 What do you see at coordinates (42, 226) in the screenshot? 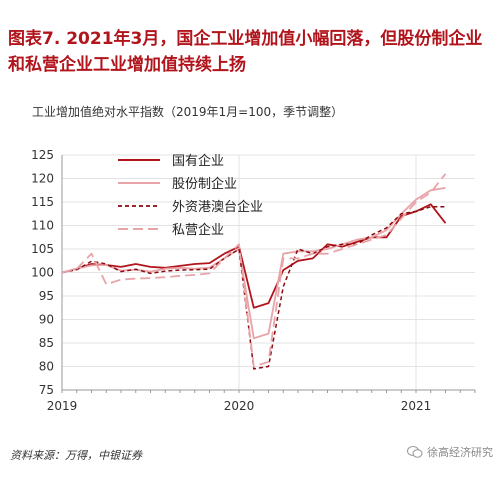
I see `y-tick-label: 110` at bounding box center [42, 226].